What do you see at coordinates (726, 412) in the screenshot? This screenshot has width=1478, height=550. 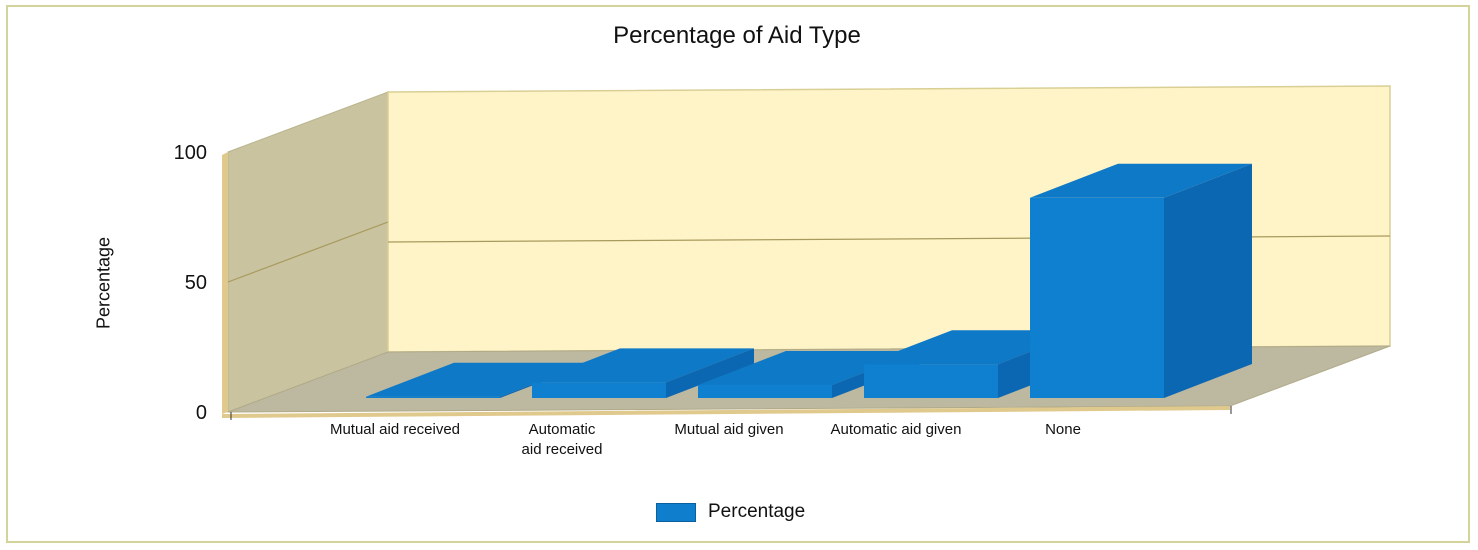 I see `floor-edge` at bounding box center [726, 412].